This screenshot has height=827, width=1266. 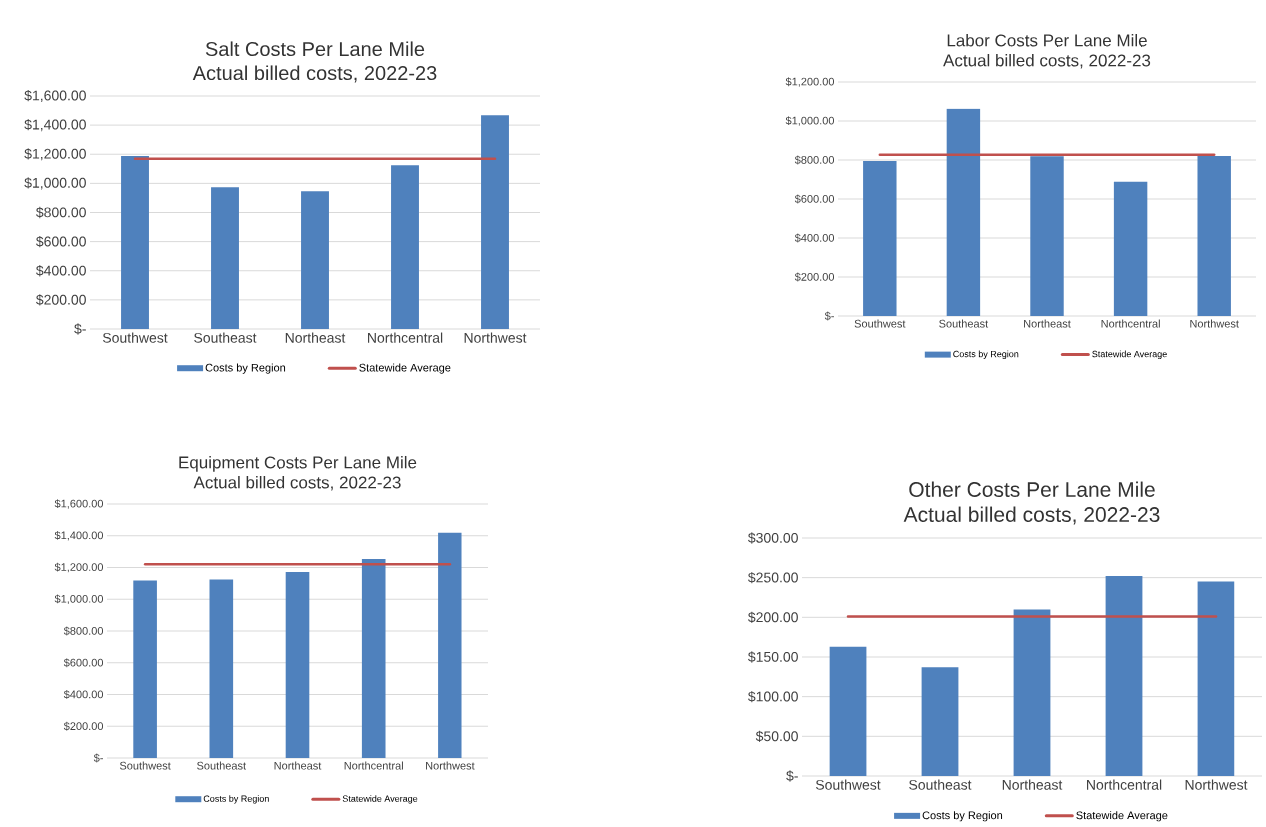 What do you see at coordinates (773, 657) in the screenshot?
I see `y-tick-label: $150.00` at bounding box center [773, 657].